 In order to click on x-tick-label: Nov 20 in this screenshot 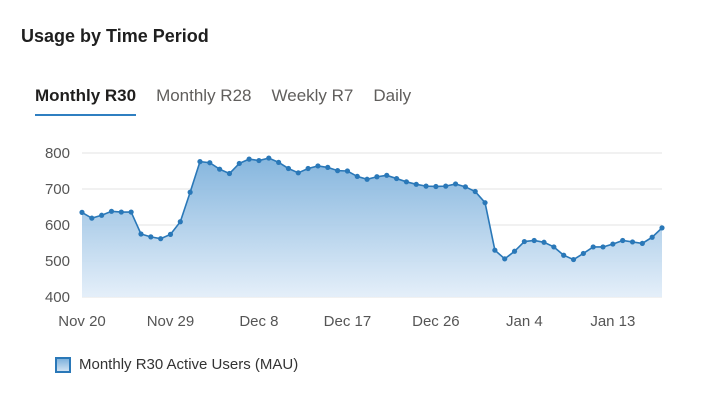, I will do `click(82, 321)`.